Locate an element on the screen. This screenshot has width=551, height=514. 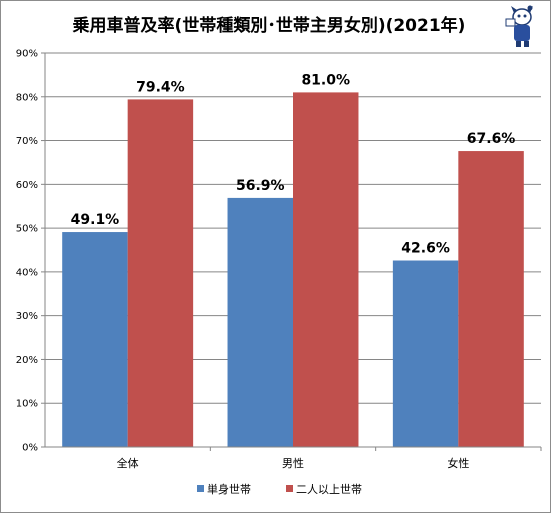
y-tick-label: 10% is located at coordinates (27, 404).